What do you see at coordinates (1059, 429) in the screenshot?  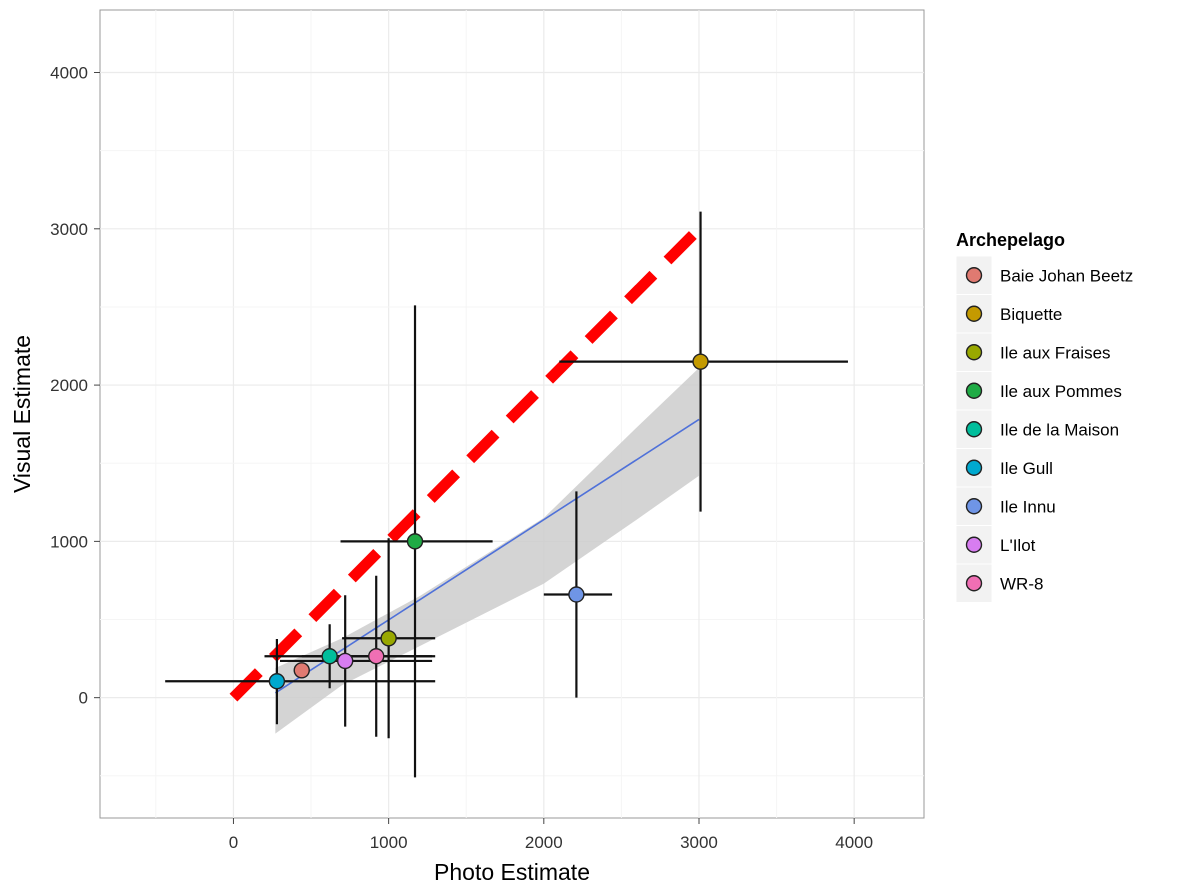 I see `legend-label: Ile de la Maison` at bounding box center [1059, 429].